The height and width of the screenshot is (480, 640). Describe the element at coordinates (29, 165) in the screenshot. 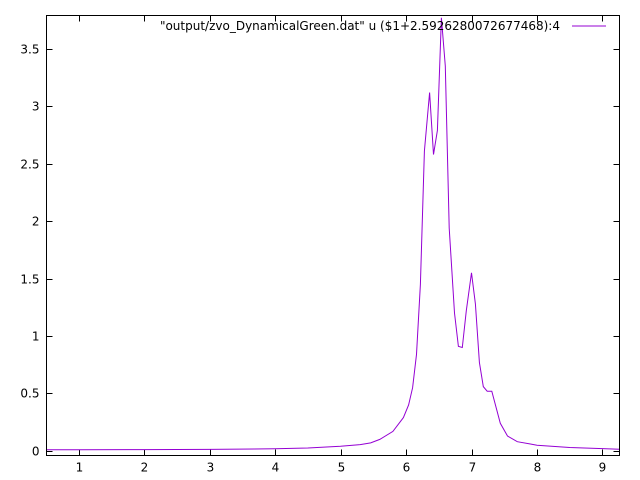

I see `y-tick-label: 2.5` at that location.